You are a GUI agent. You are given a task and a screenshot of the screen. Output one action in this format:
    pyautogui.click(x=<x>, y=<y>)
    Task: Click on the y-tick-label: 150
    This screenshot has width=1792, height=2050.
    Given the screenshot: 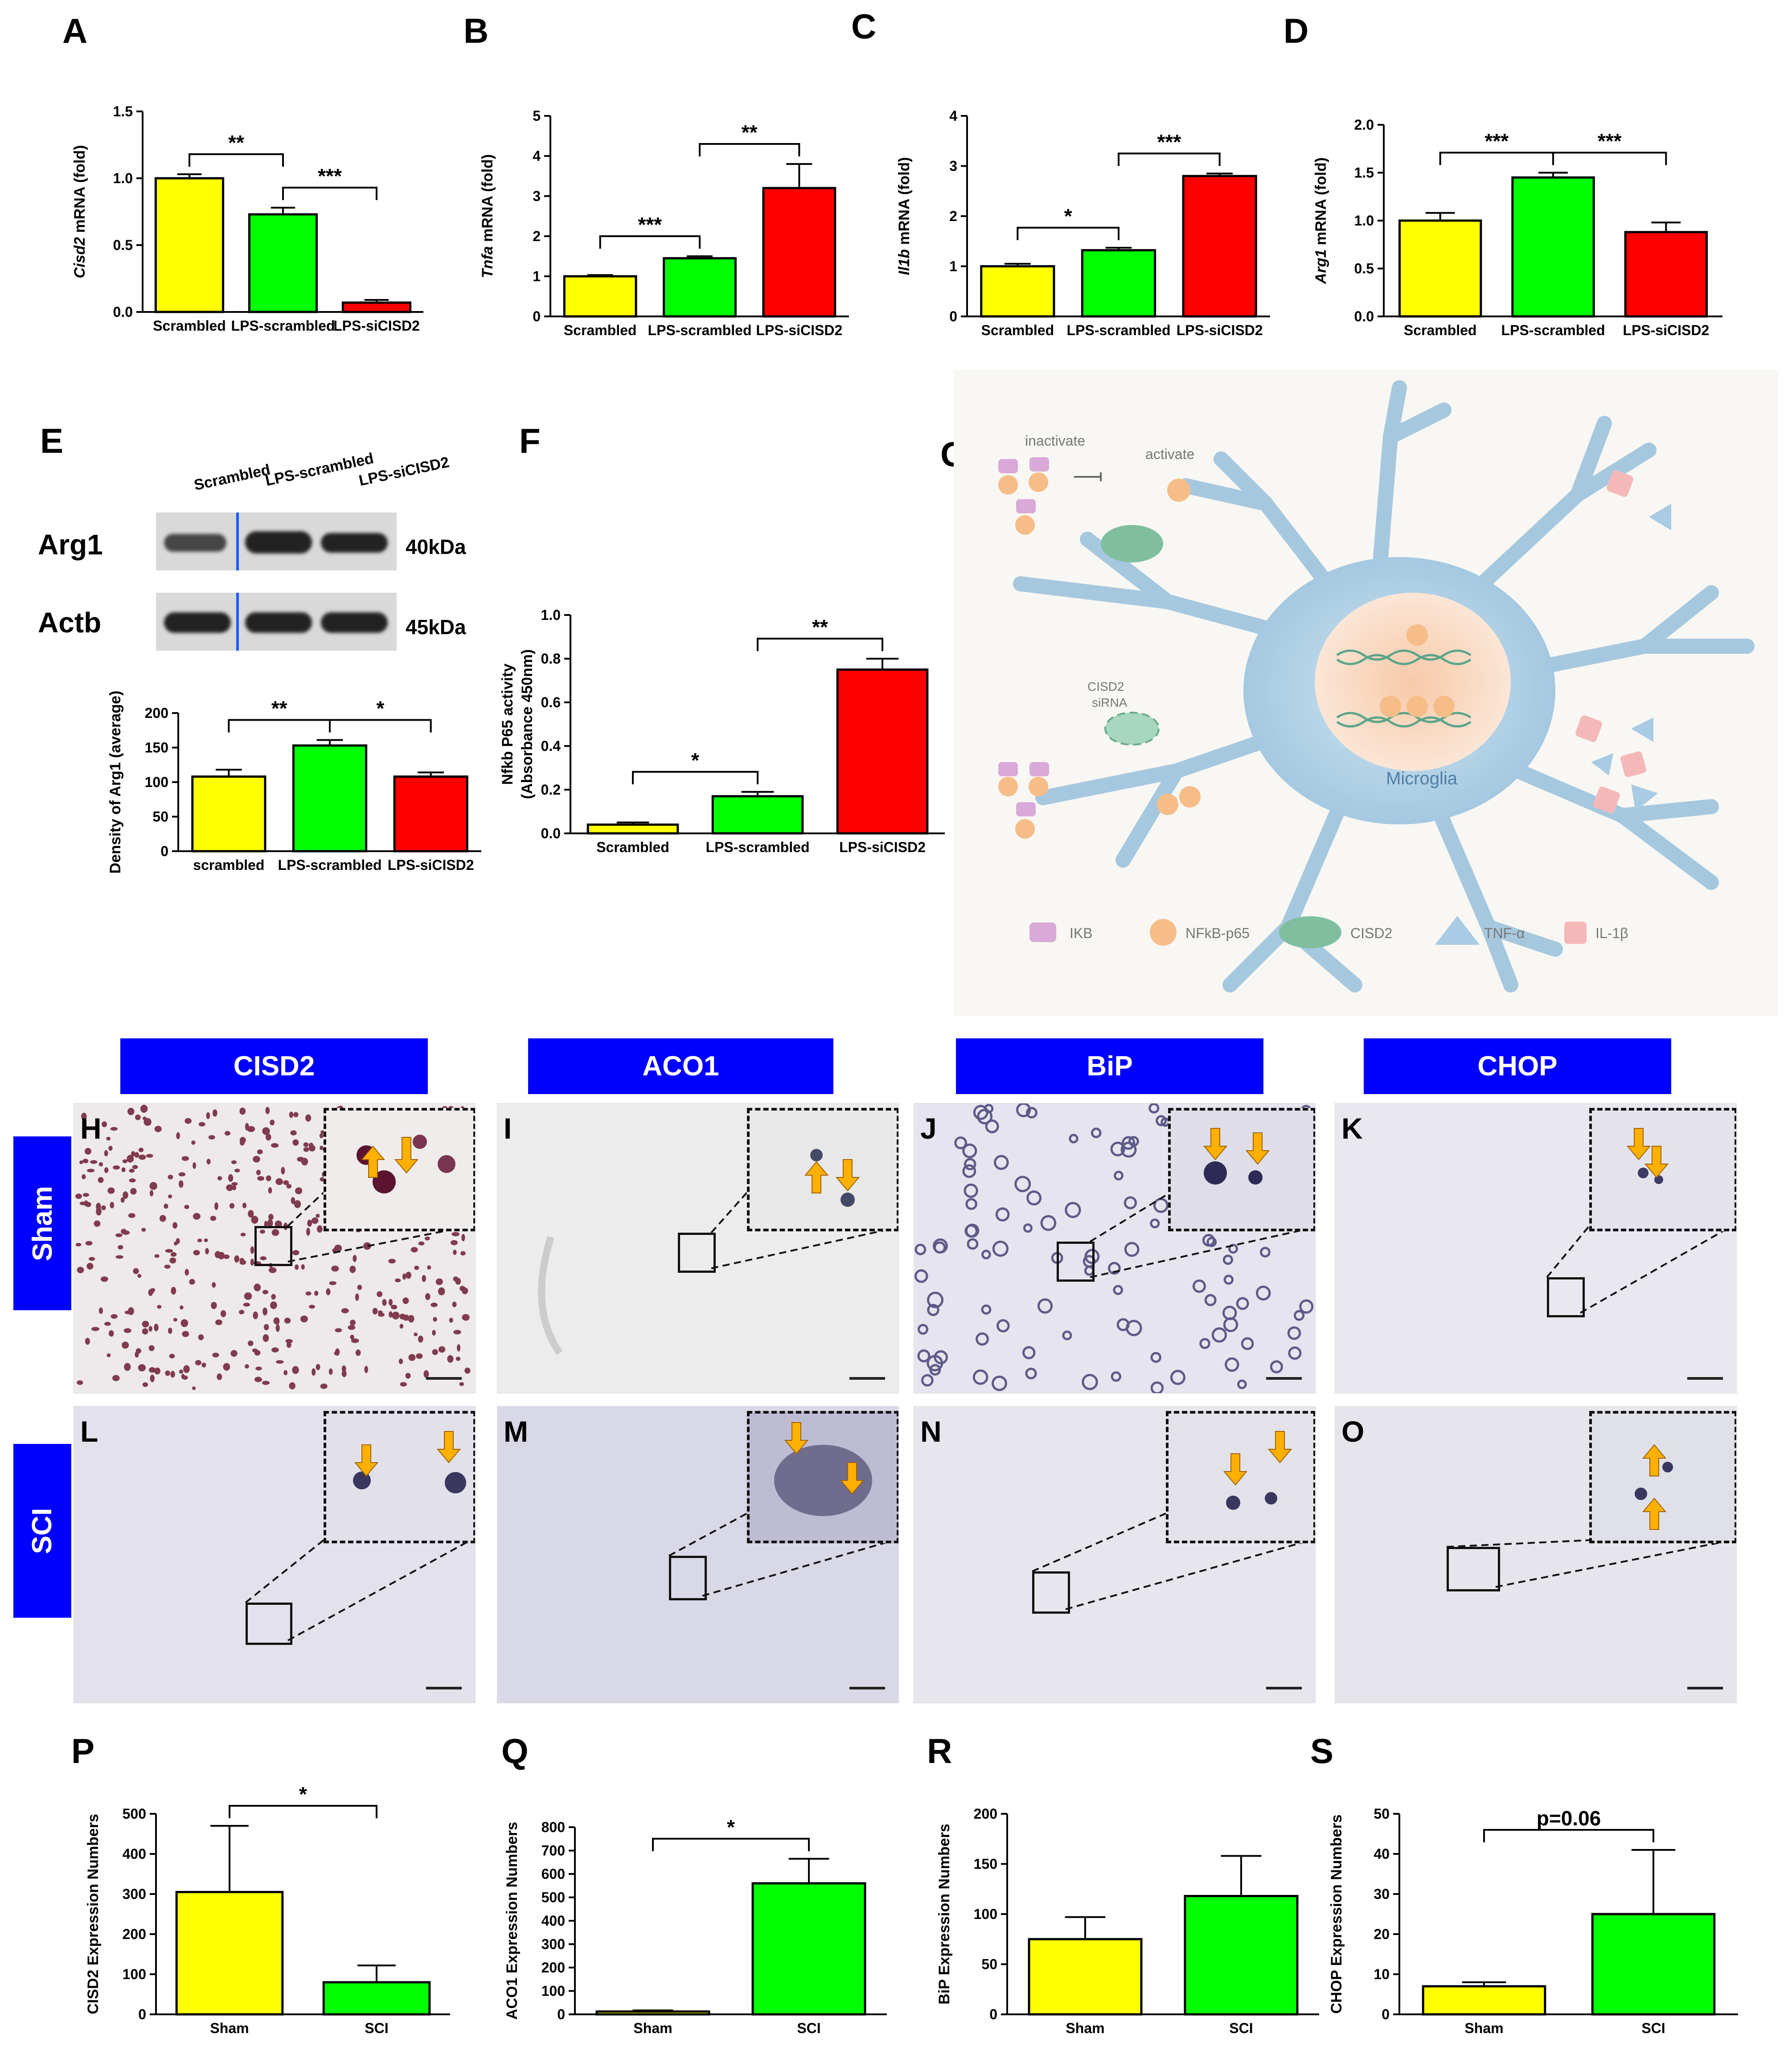 What is the action you would take?
    pyautogui.click(x=156, y=748)
    